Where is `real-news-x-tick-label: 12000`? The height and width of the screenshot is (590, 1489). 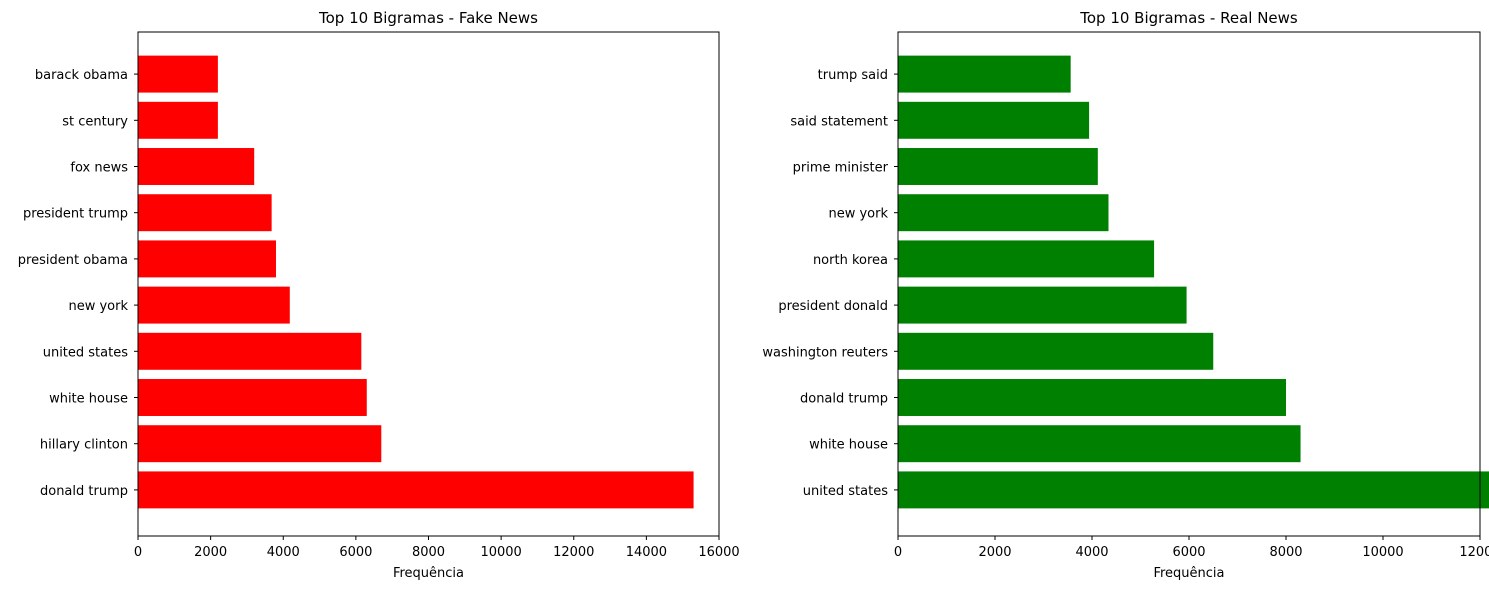 real-news-x-tick-label: 12000 is located at coordinates (1474, 552).